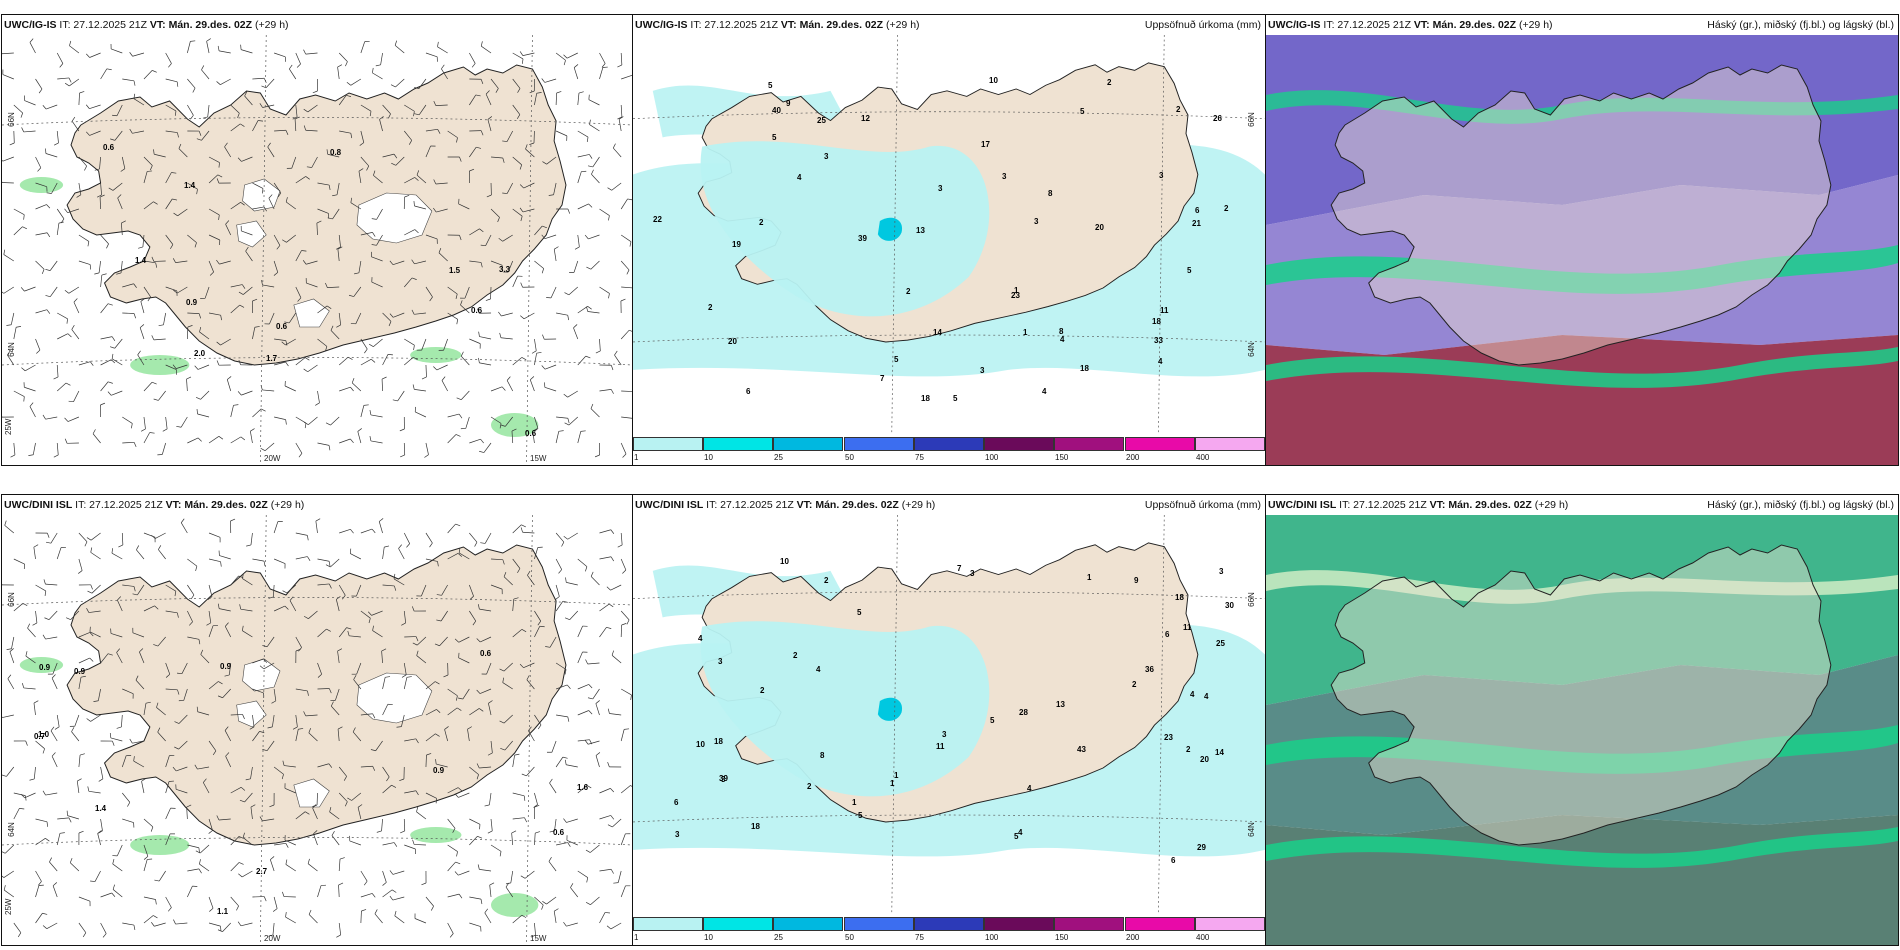  I want to click on colorbar-tick: 10, so click(708, 937).